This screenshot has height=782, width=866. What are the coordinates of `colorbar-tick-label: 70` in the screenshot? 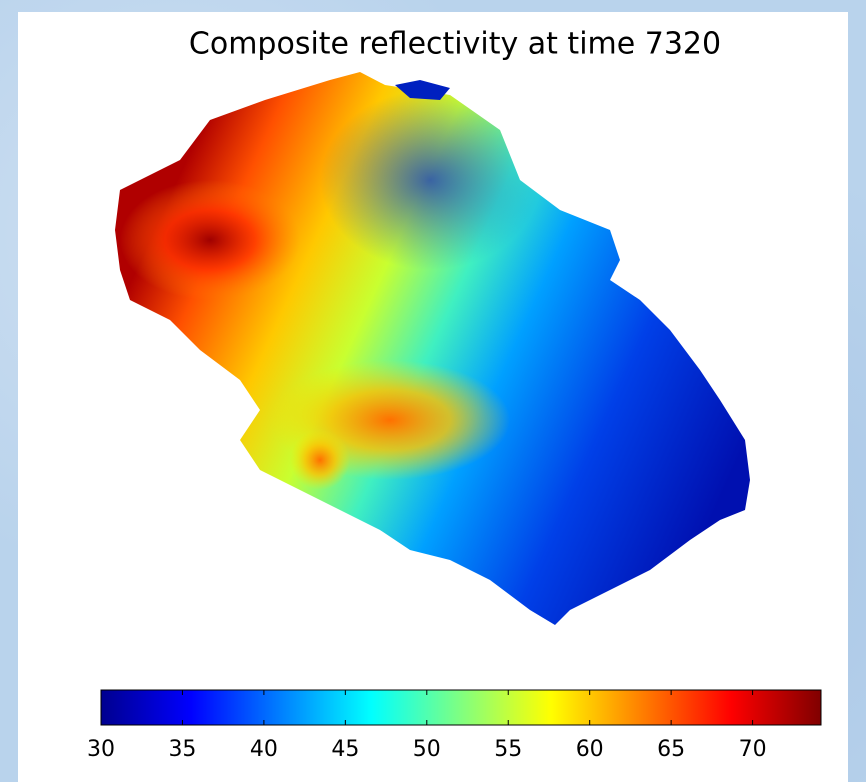 It's located at (753, 749).